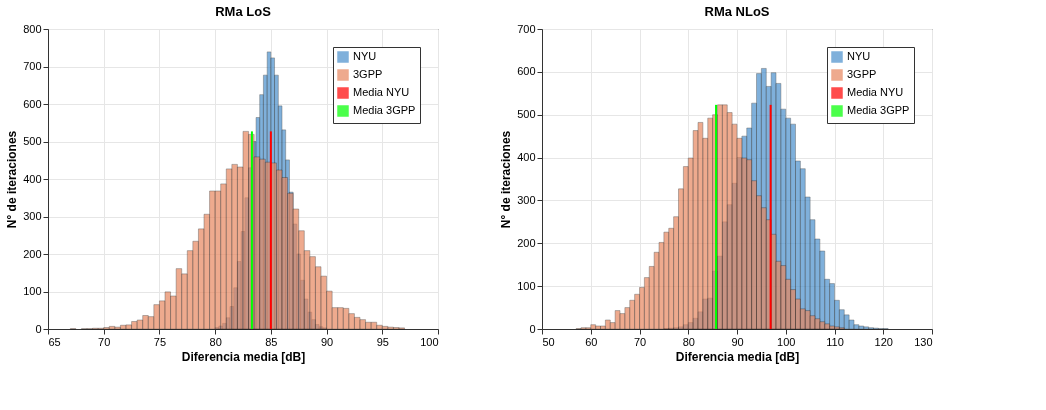  Describe the element at coordinates (160, 341) in the screenshot. I see `x-tick-label: 75` at that location.